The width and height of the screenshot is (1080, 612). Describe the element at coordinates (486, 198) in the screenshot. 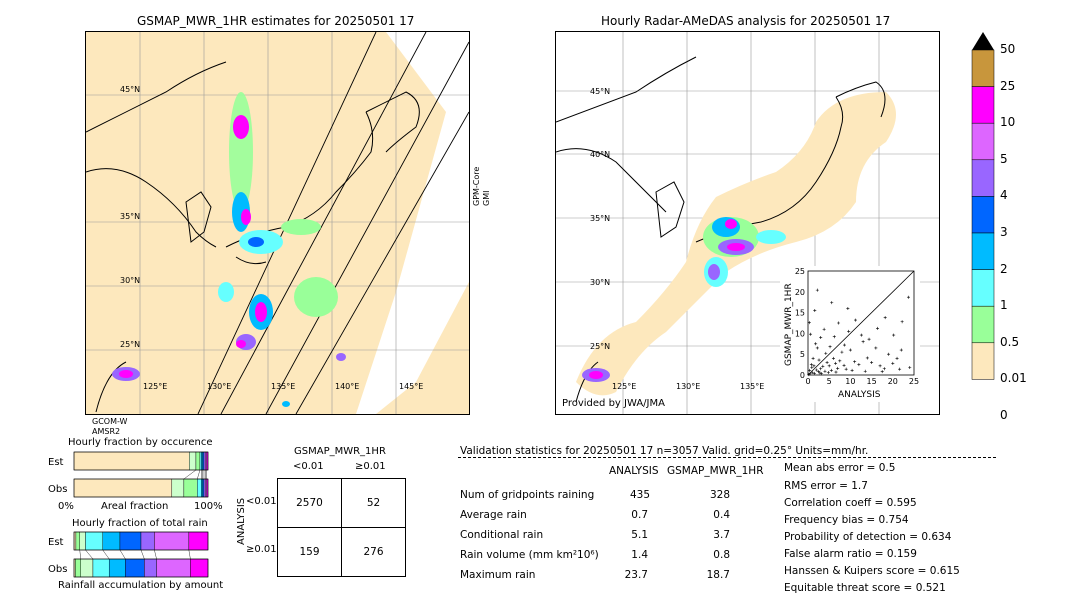

I see `swath-label-gmi: GMI` at that location.